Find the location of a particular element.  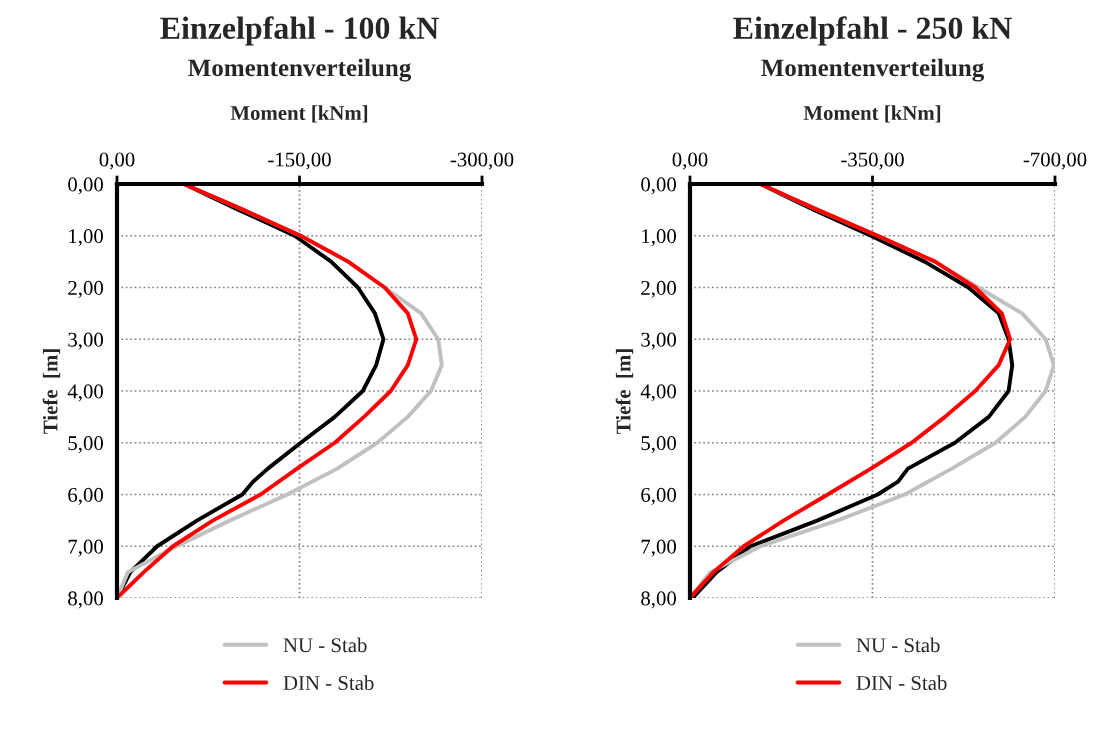

x-tick-label: -700,00 is located at coordinates (1055, 161).